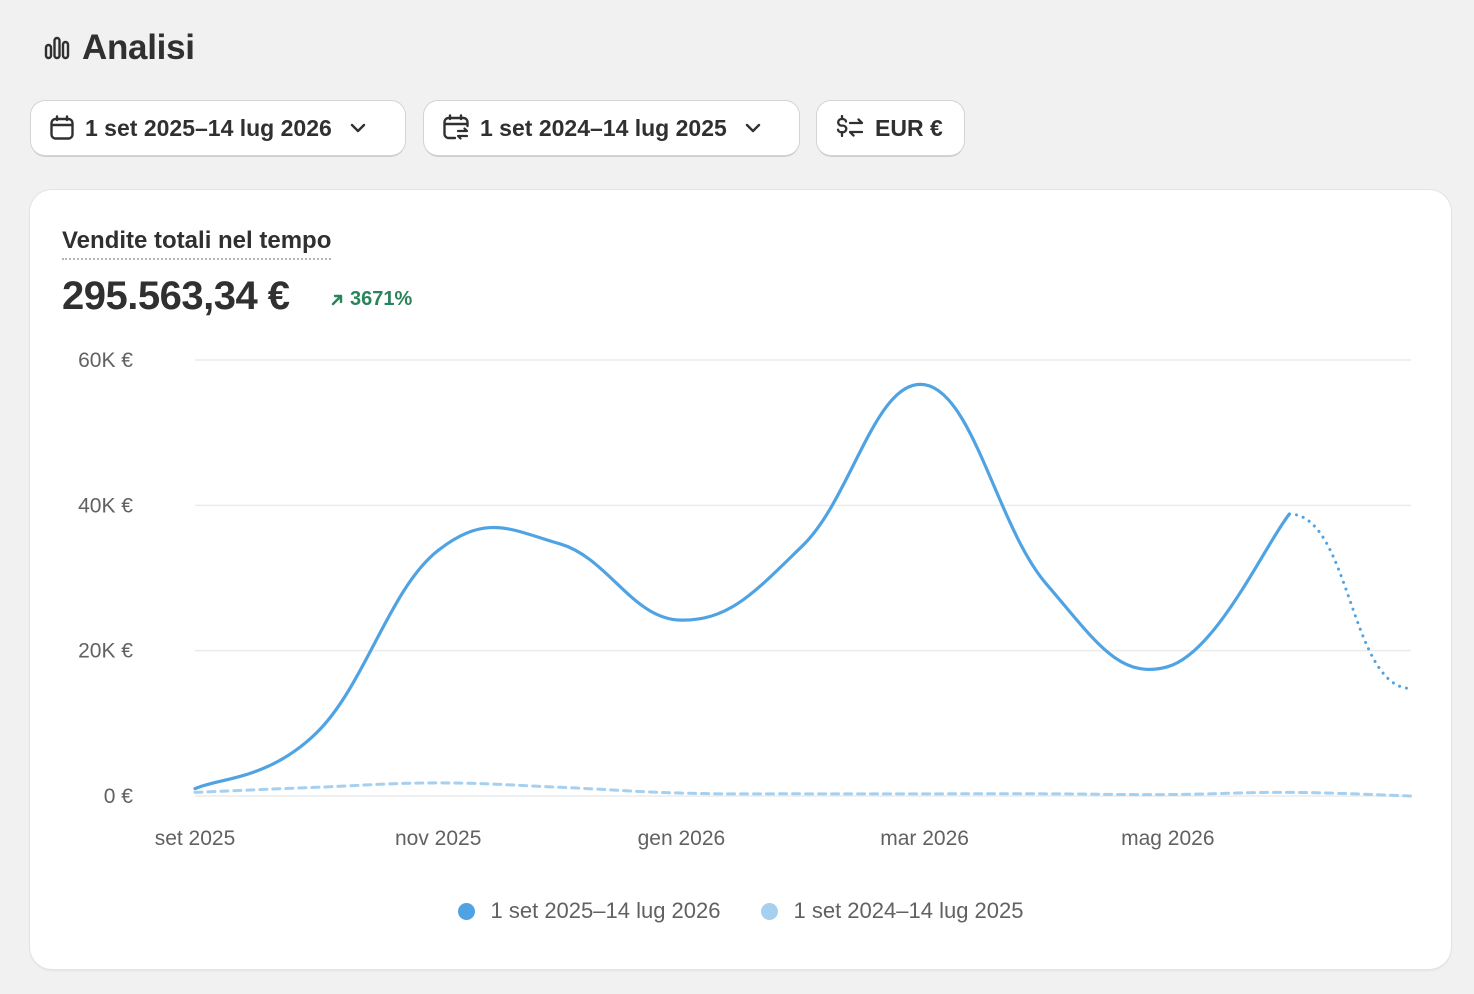  Describe the element at coordinates (381, 299) in the screenshot. I see `metric-change-value: 3671%` at that location.